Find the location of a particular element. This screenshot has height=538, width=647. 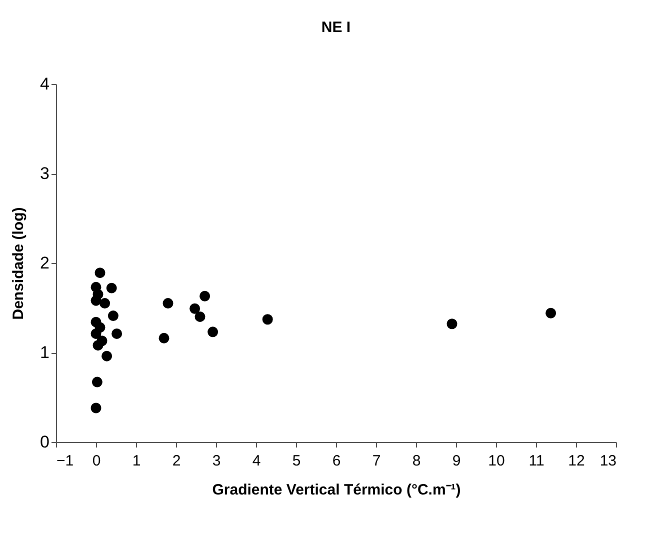

x-tick-label: 7 is located at coordinates (376, 461).